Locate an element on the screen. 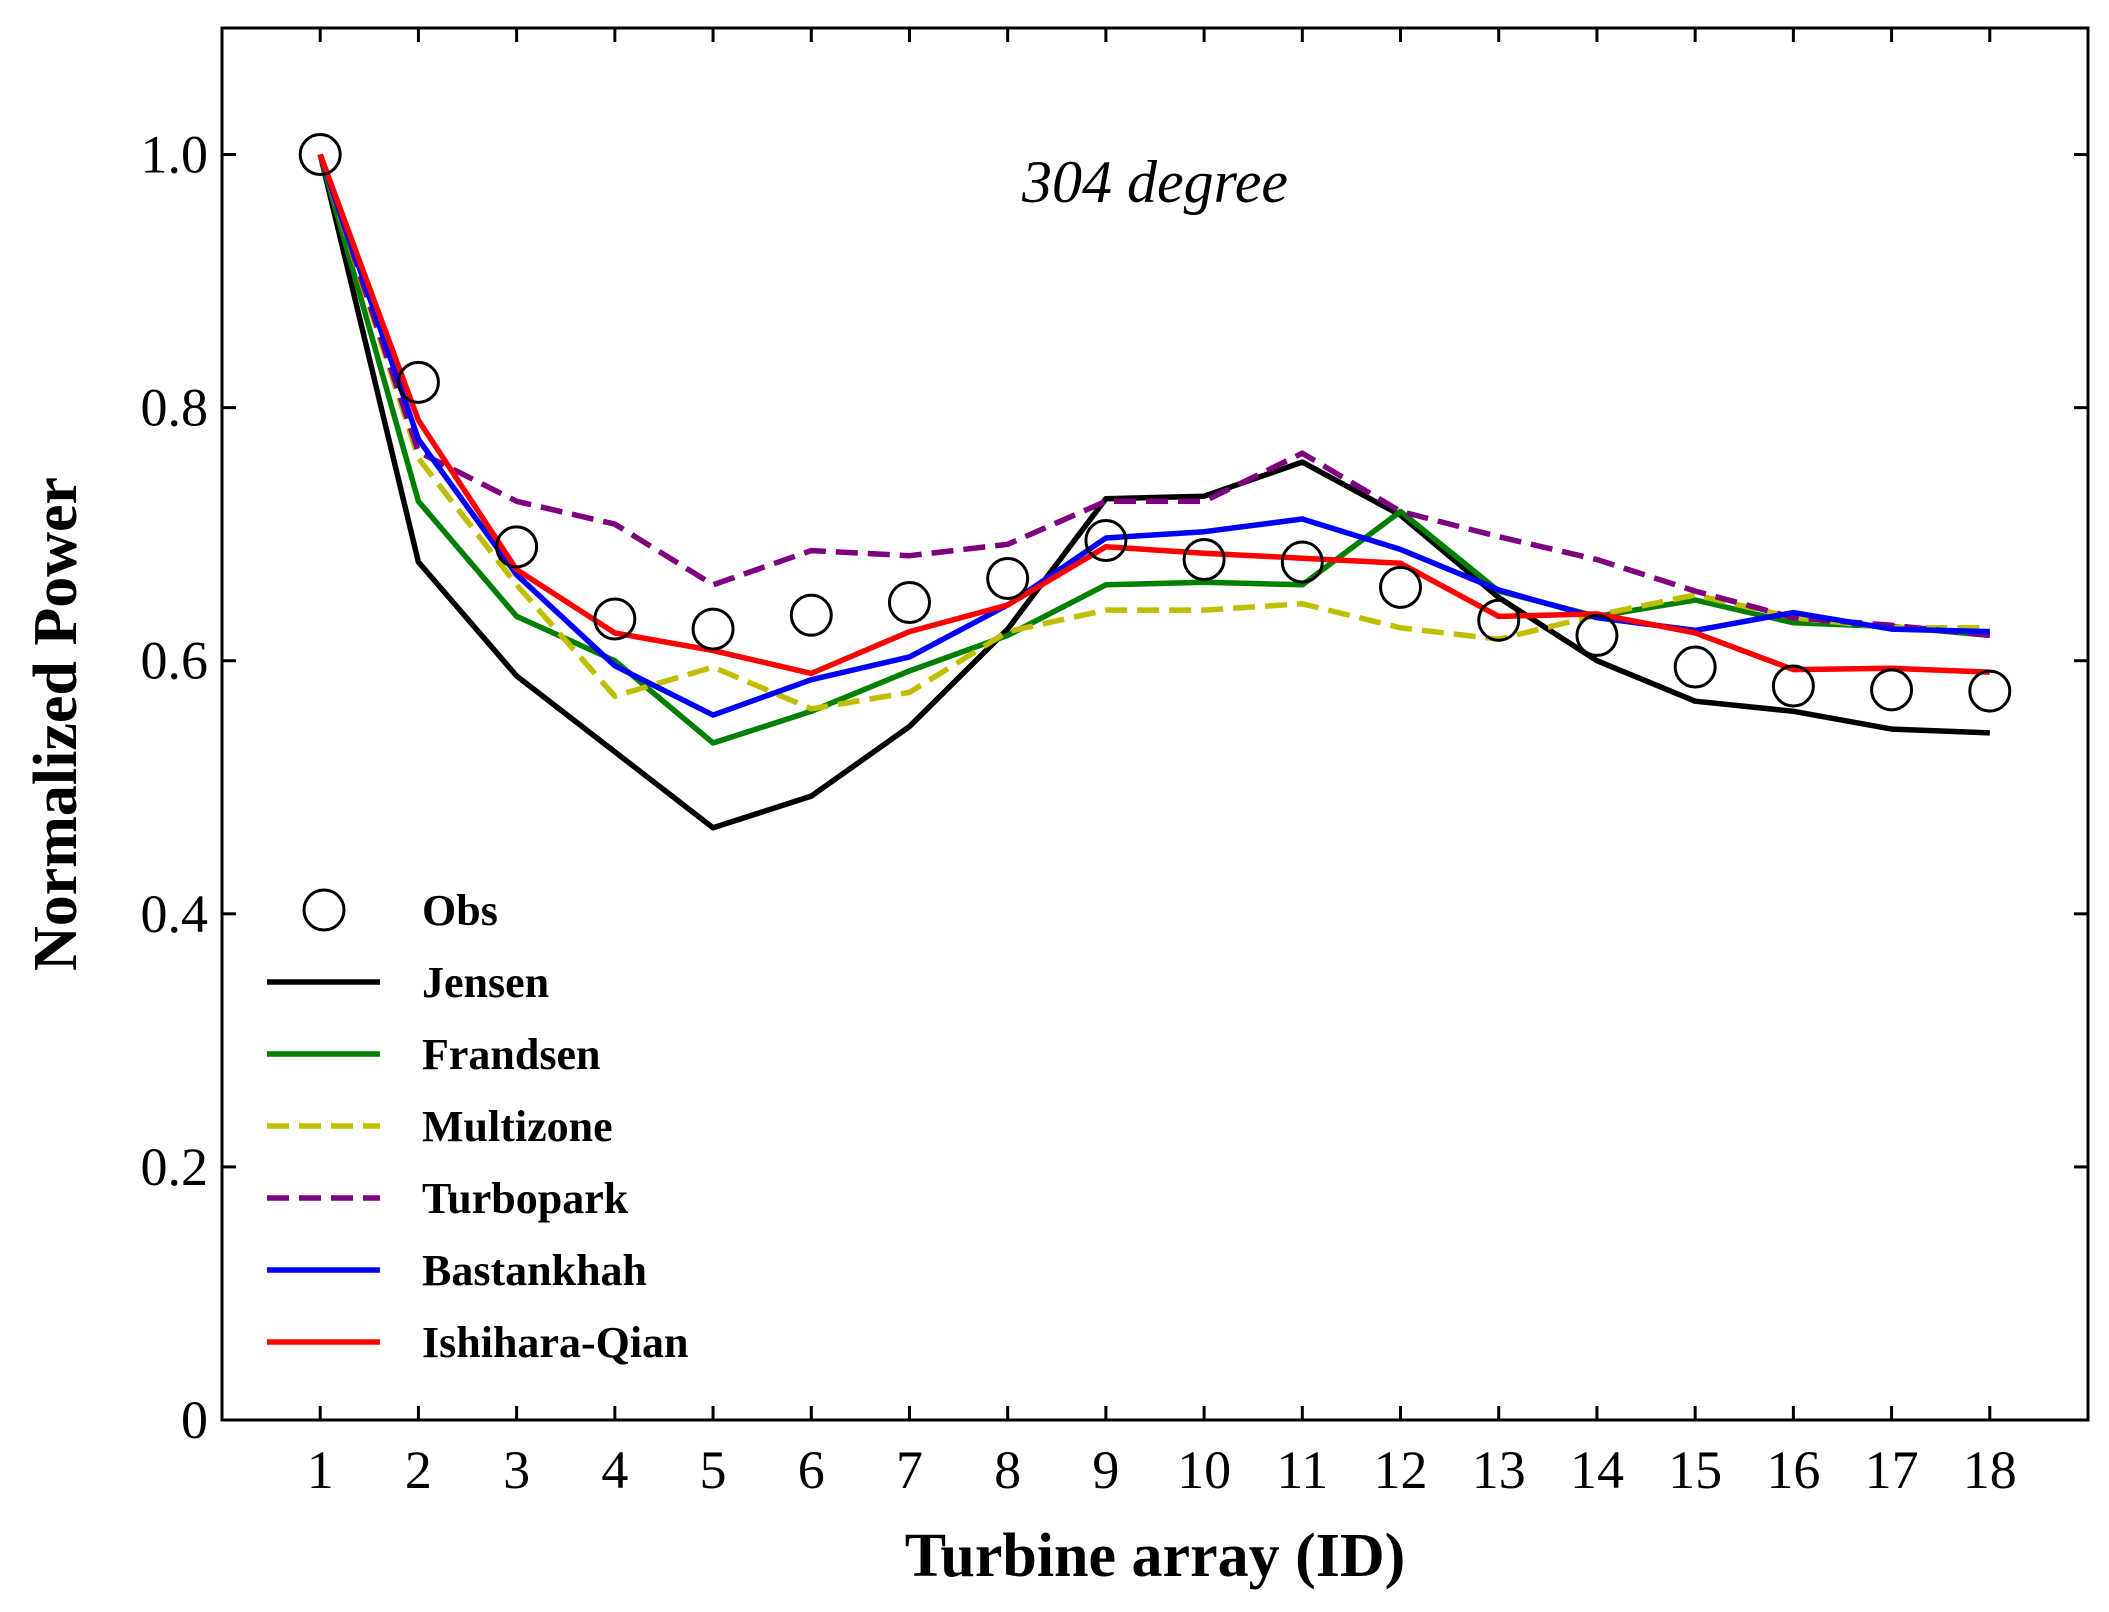  legend-marker-obs is located at coordinates (324, 910).